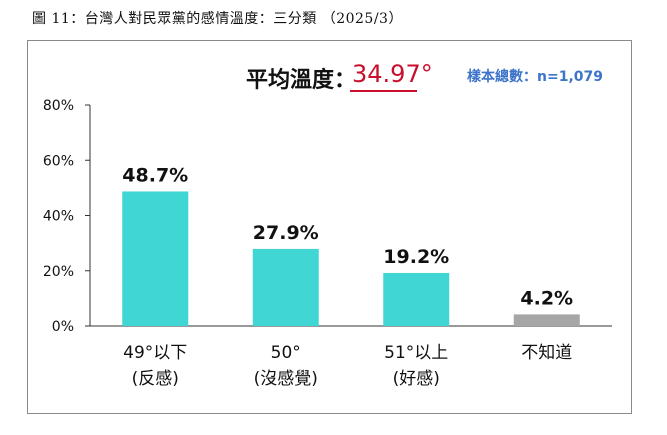  What do you see at coordinates (416, 366) in the screenshot?
I see `x-category-label: 51°以上 (好感)` at bounding box center [416, 366].